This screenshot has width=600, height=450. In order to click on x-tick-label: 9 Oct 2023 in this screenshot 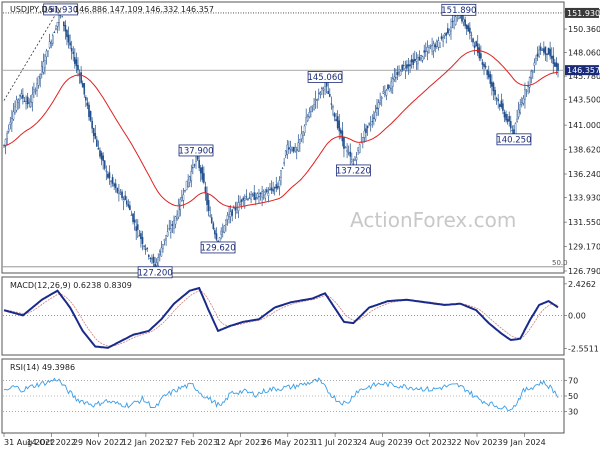, I will do `click(430, 442)`.